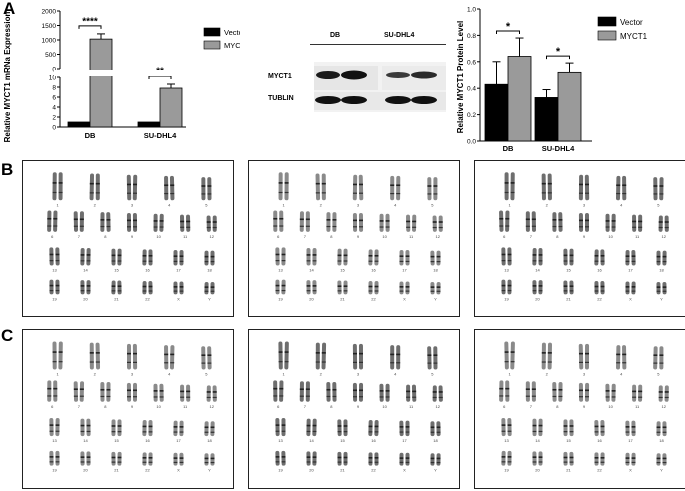 The height and width of the screenshot is (491, 685). Describe the element at coordinates (547, 204) in the screenshot. I see `chromosome-number: 2` at that location.